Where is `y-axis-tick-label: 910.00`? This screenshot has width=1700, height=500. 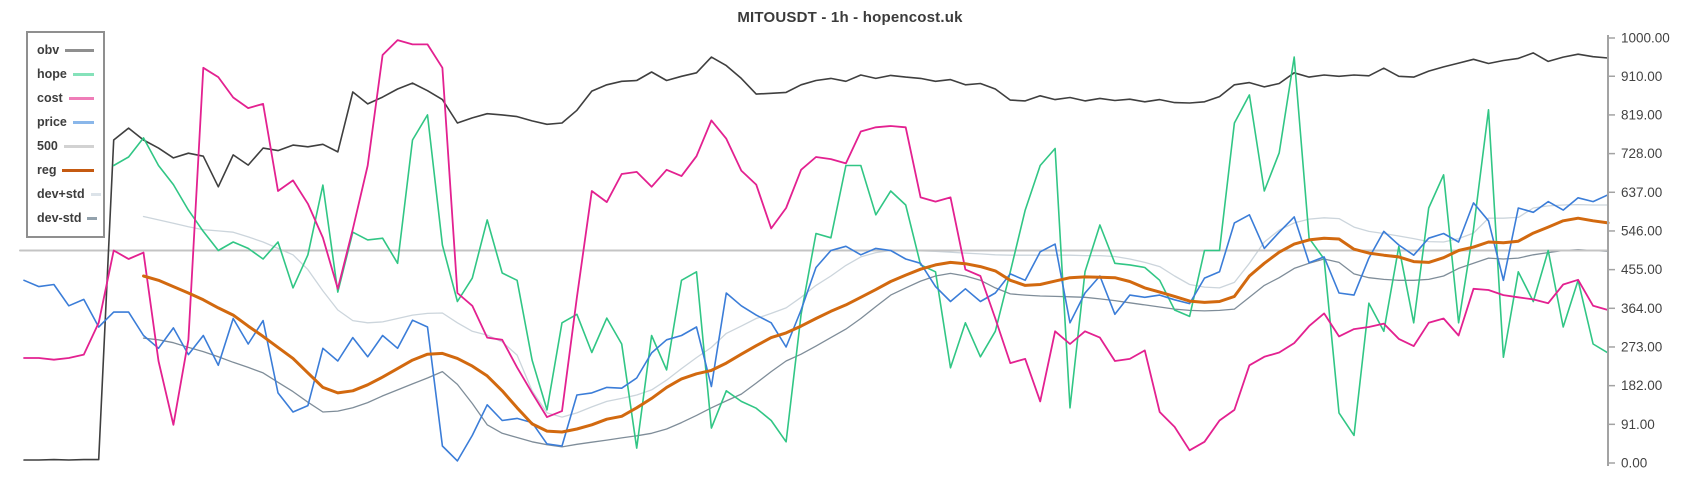
y-axis-tick-label: 910.00 is located at coordinates (1641, 76).